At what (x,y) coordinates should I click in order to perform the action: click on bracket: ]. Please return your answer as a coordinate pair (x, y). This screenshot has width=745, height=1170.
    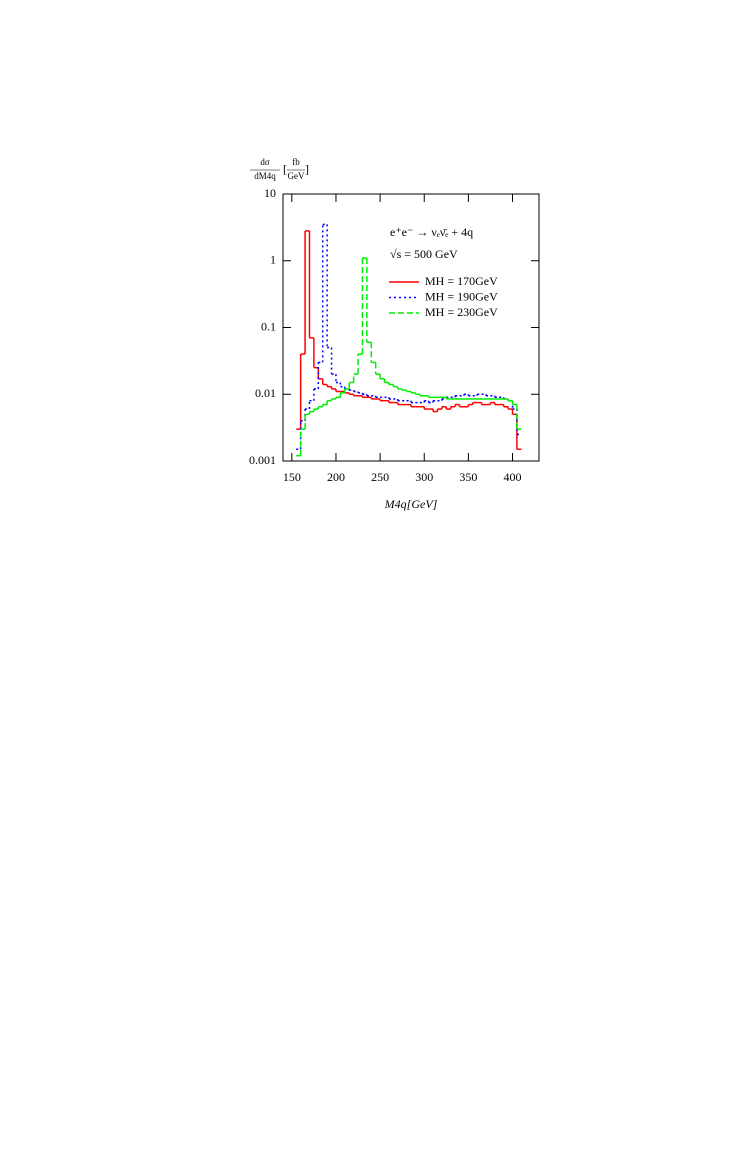
    Looking at the image, I should click on (307, 169).